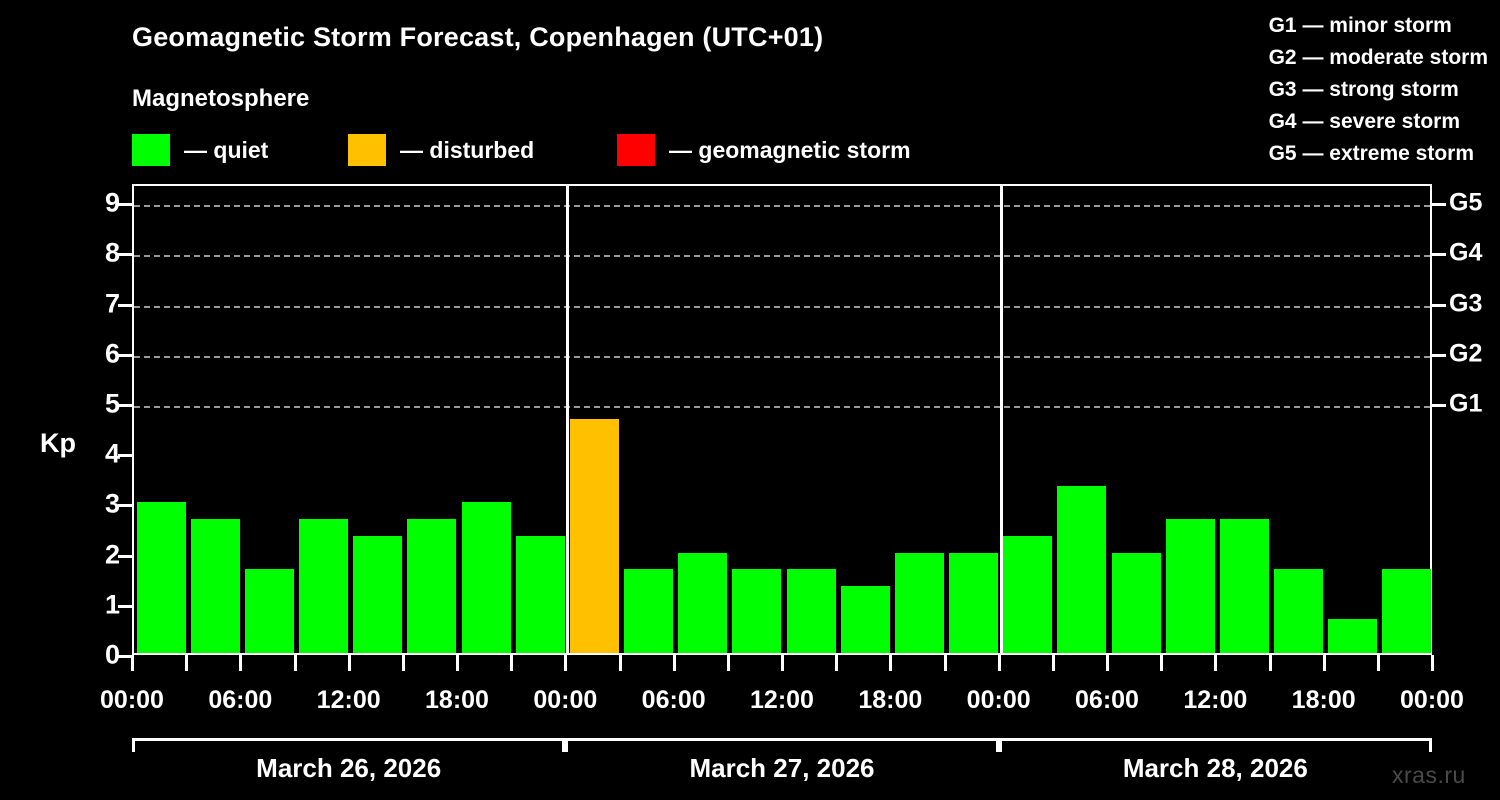 This screenshot has height=800, width=1500. I want to click on g-axis-tick-label: G1, so click(1466, 403).